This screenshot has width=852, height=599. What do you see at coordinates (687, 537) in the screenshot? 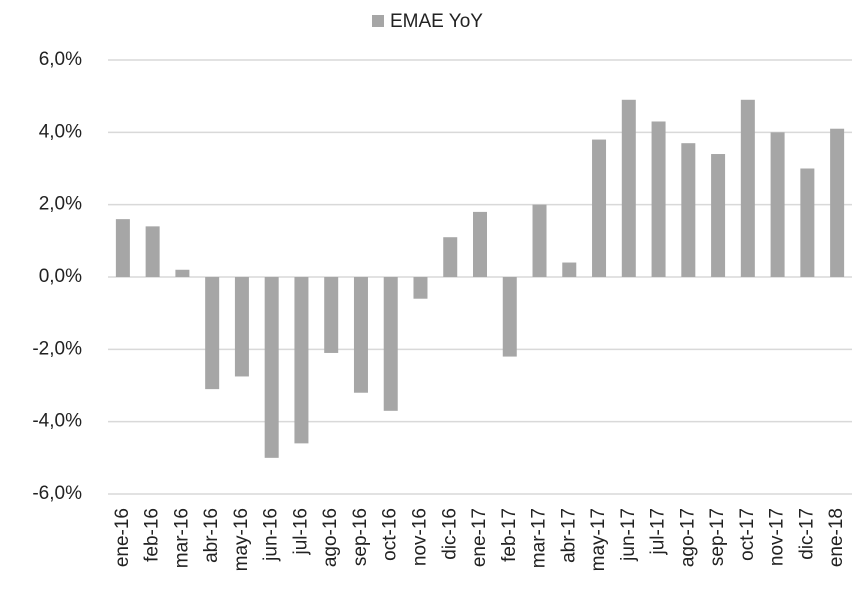
I see `x-tick-label: ago-17` at bounding box center [687, 537].